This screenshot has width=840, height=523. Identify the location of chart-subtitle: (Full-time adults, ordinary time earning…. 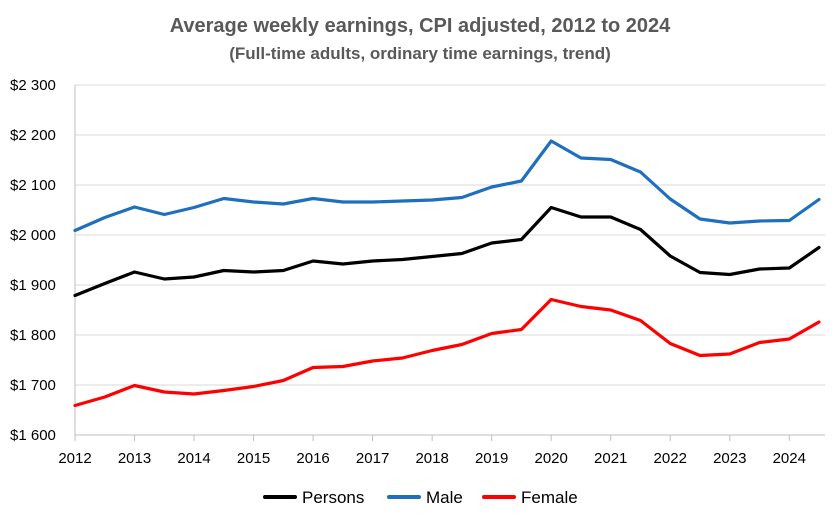
(420, 53).